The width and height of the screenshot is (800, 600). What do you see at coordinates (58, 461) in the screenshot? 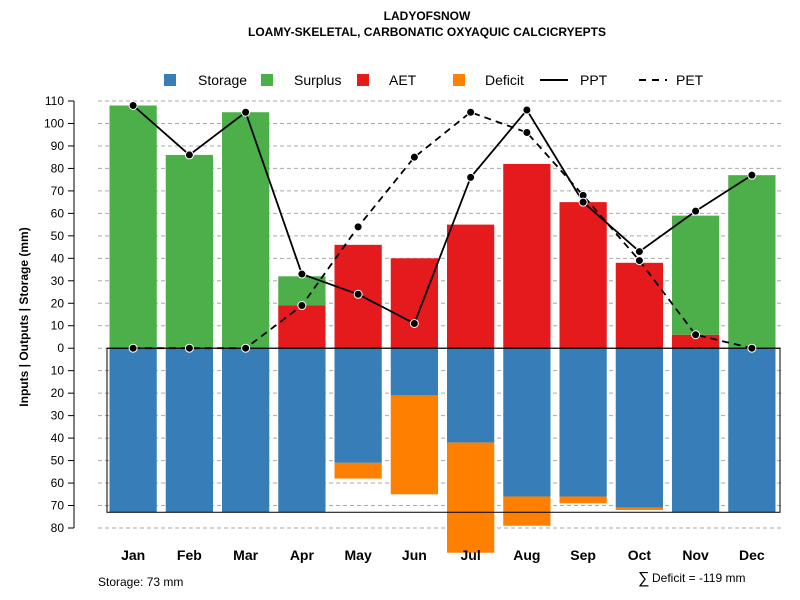
I see `y-tick-label-16: 50` at bounding box center [58, 461].